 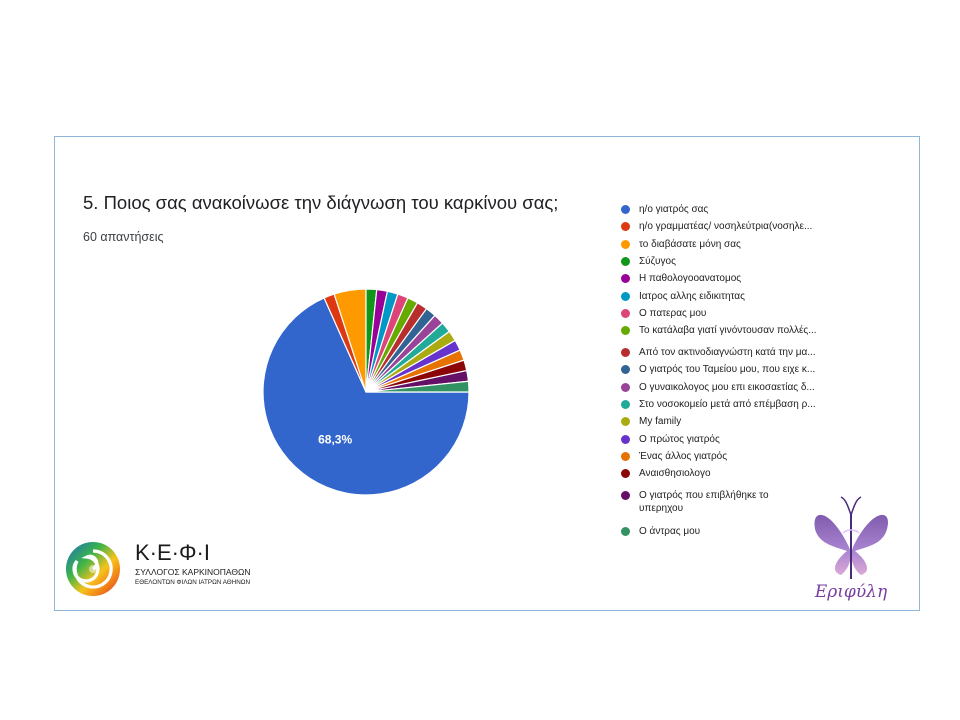 I want to click on legend-item: Ο πατερας μου, so click(x=663, y=313).